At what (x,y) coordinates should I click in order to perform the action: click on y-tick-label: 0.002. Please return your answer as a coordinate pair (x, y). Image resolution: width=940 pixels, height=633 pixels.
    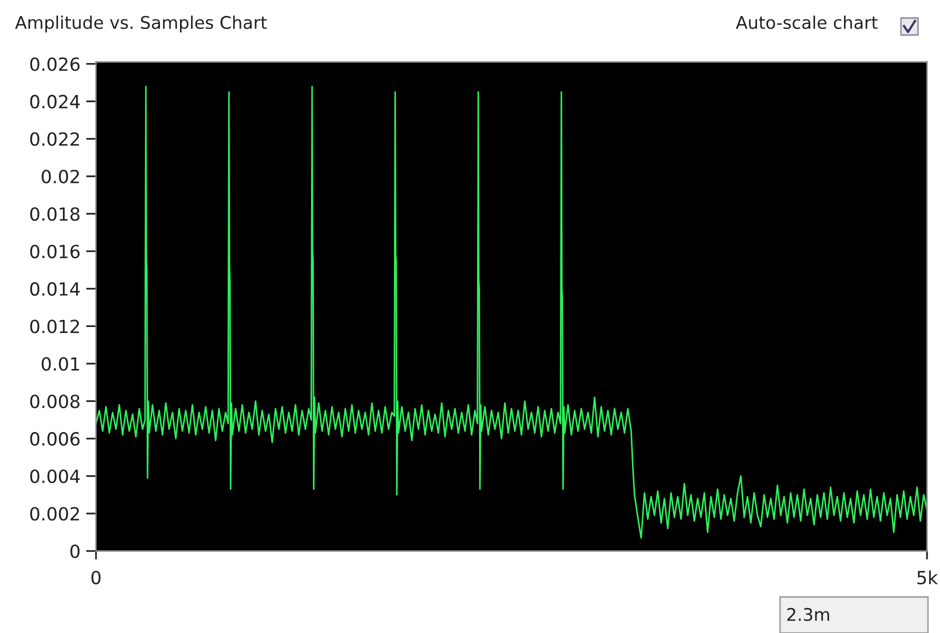
    Looking at the image, I should click on (54, 513).